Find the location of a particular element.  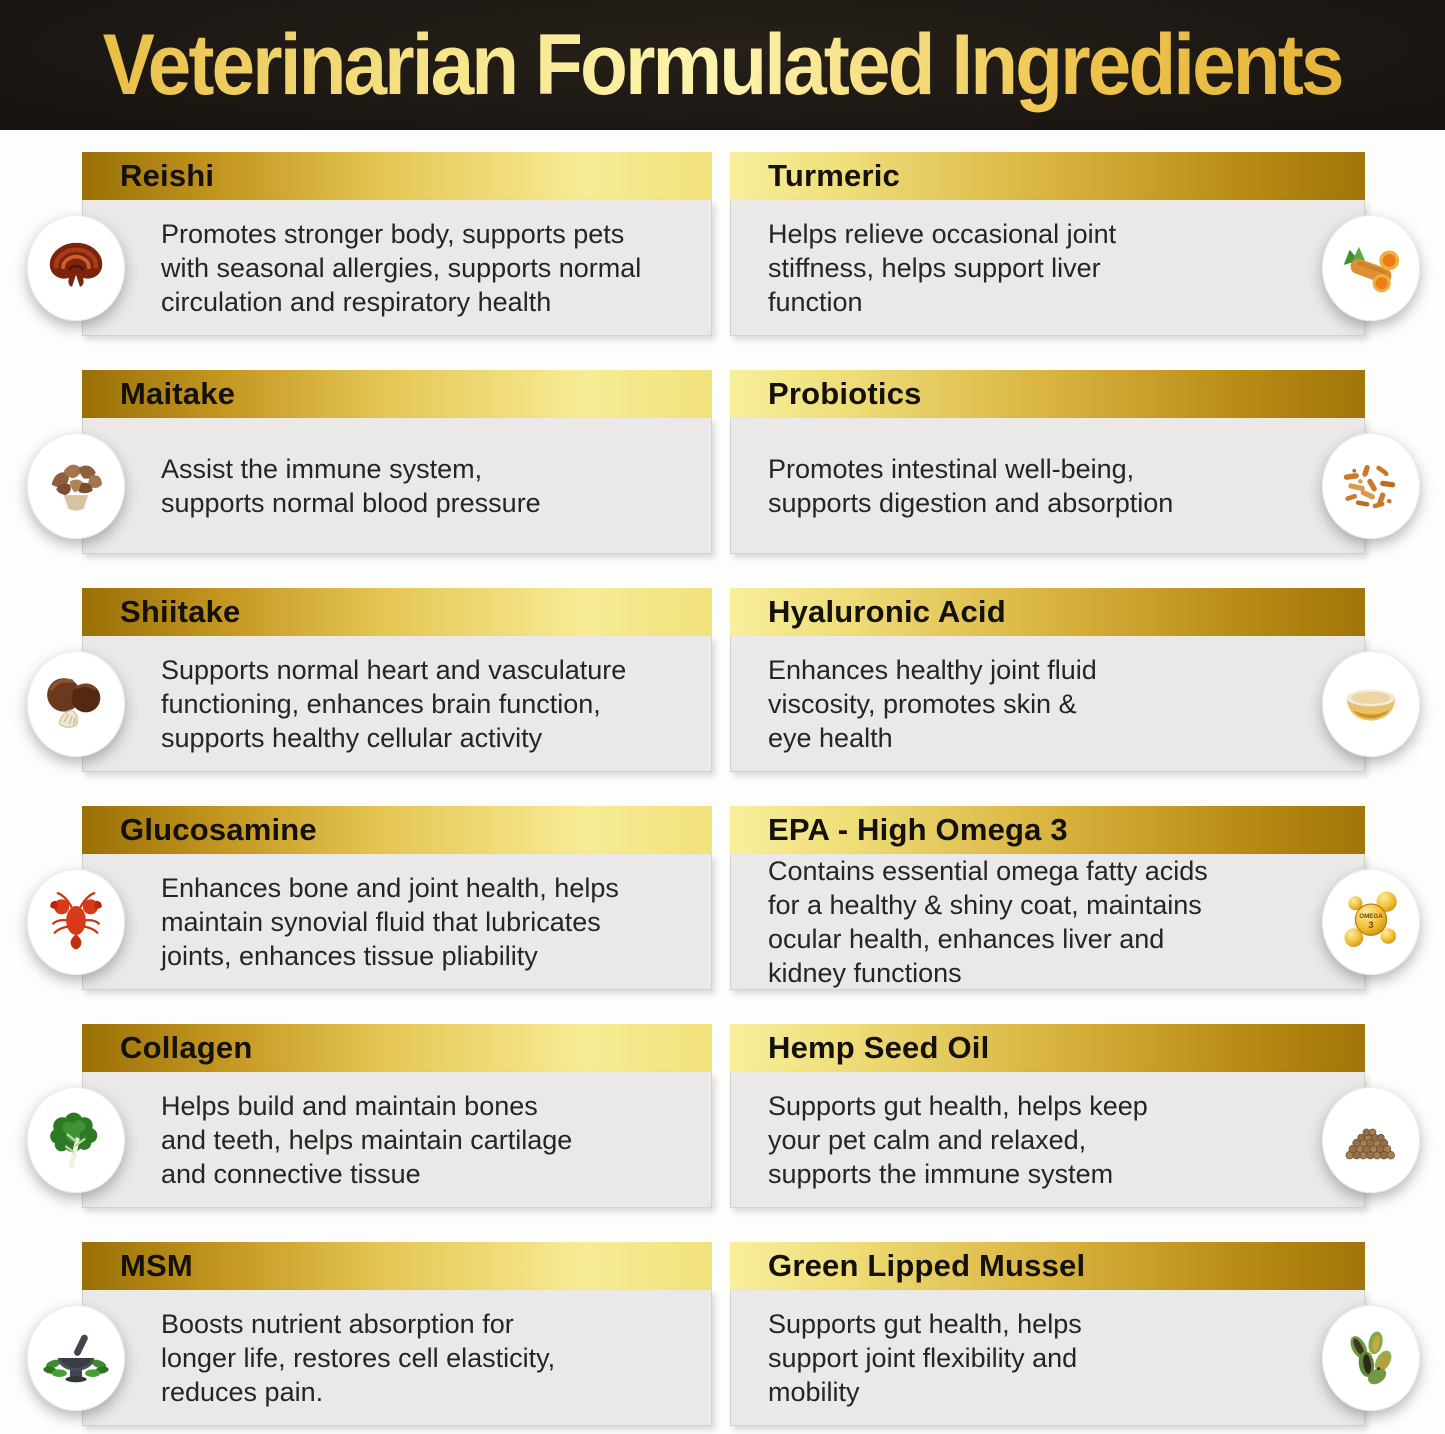

svg-text: 3 is located at coordinates (1370, 925).